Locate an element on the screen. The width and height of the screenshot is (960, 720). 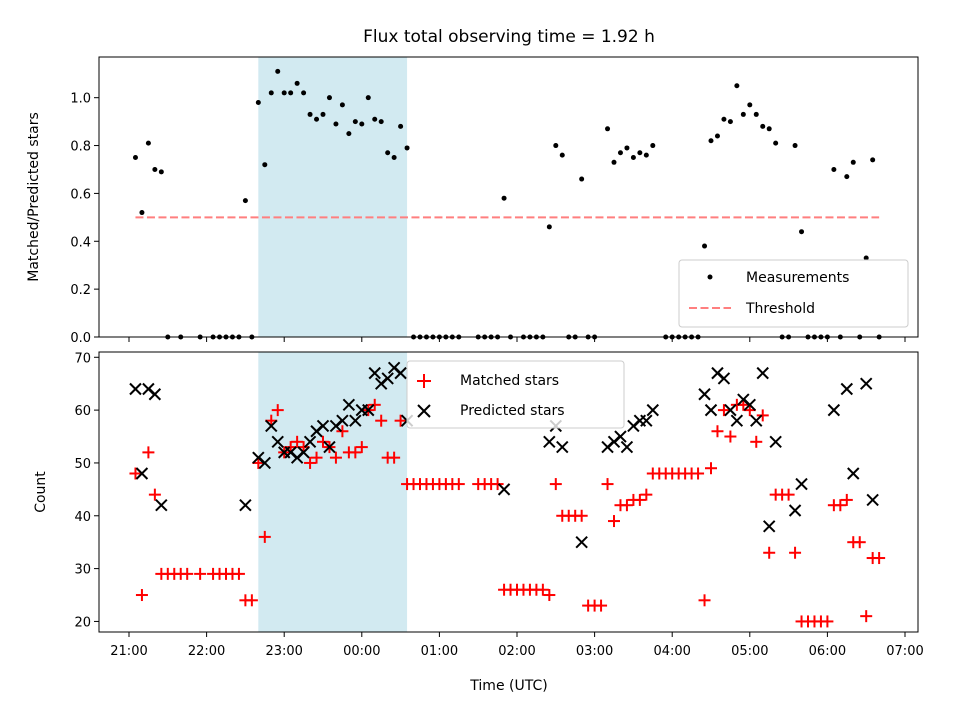
legend-measurements-label: Measurements is located at coordinates (797, 278).